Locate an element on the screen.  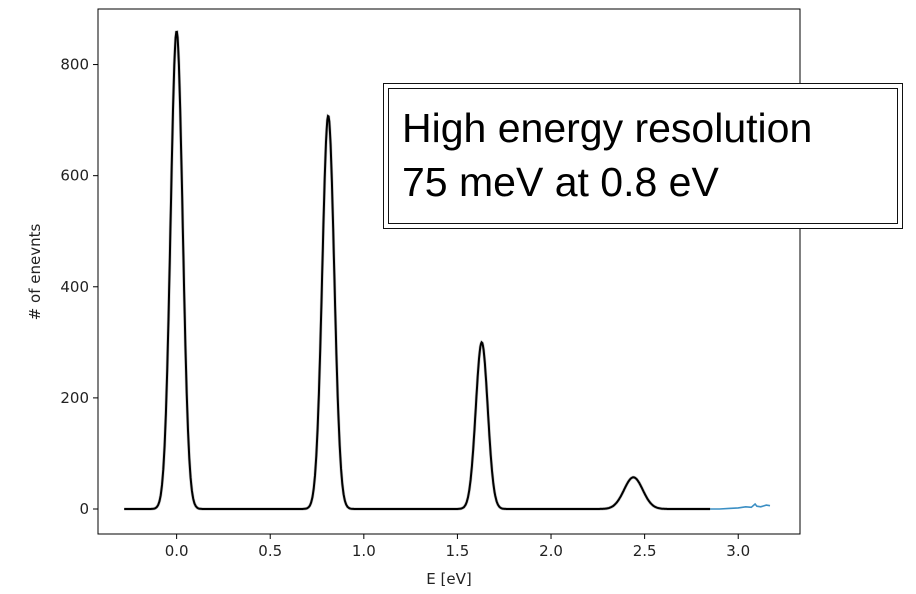
x-tick-label: 2.0 is located at coordinates (551, 551).